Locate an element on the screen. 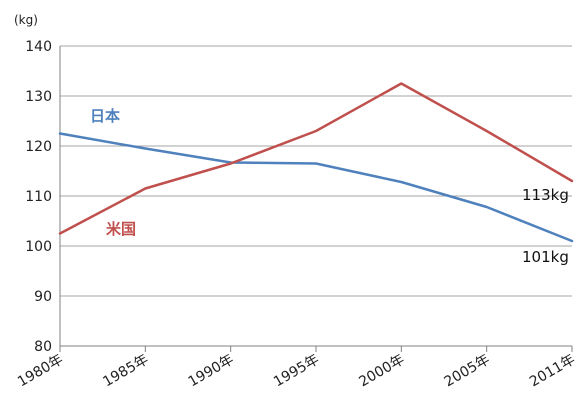 The height and width of the screenshot is (405, 583). x-tick-0: 1980年 is located at coordinates (40, 371).